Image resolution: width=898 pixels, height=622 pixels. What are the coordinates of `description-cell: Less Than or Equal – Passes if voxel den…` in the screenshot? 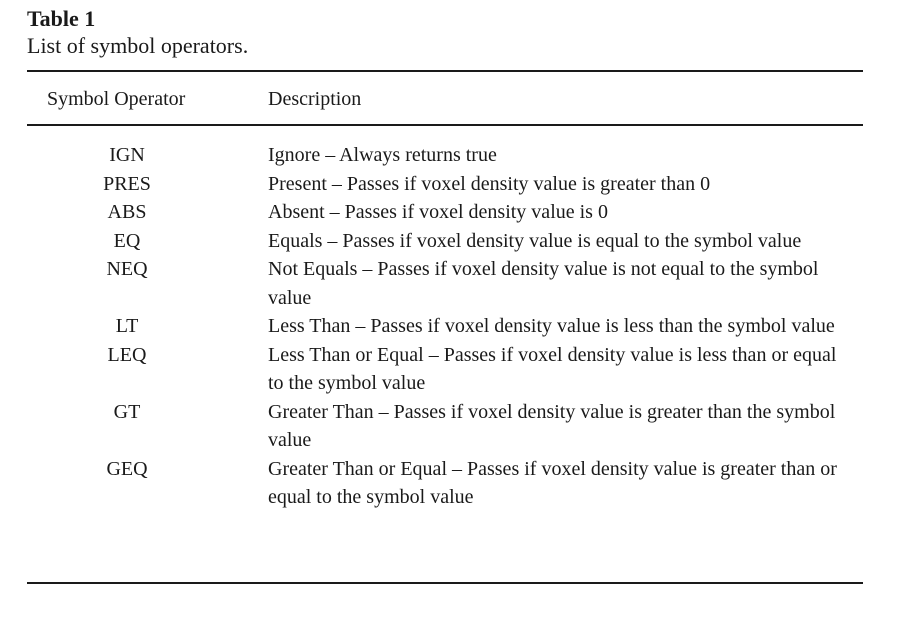 It's located at (552, 369).